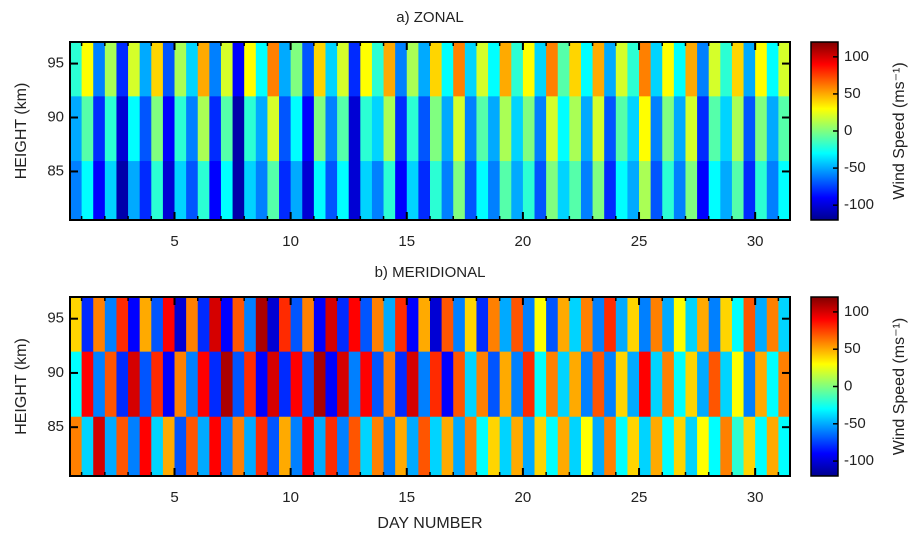 The width and height of the screenshot is (915, 541). I want to click on x-tick-label: 20, so click(523, 497).